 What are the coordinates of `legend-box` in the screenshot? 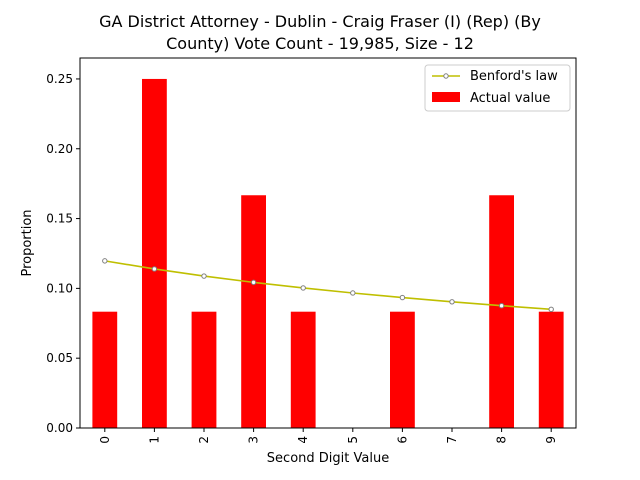 It's located at (497, 88).